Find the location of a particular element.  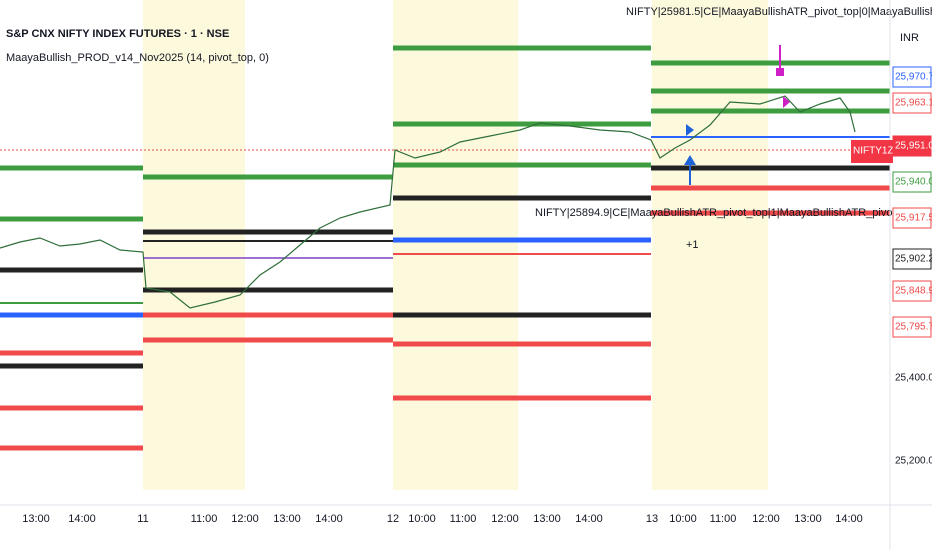

price-label: 25,848.97 is located at coordinates (913, 291).